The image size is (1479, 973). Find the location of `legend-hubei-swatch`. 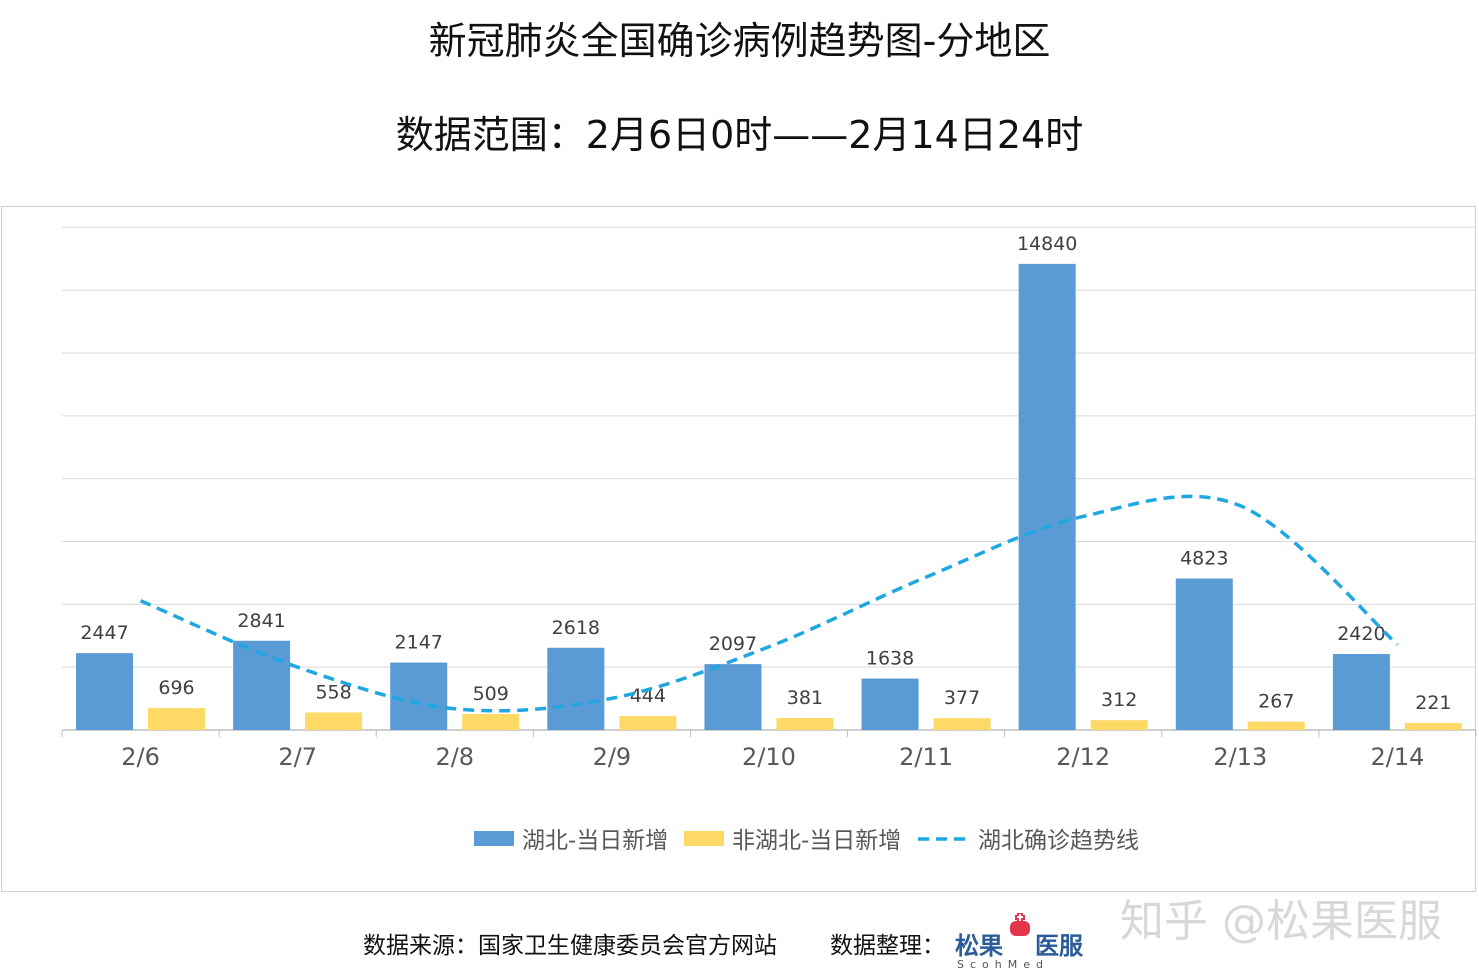

legend-hubei-swatch is located at coordinates (494, 838).